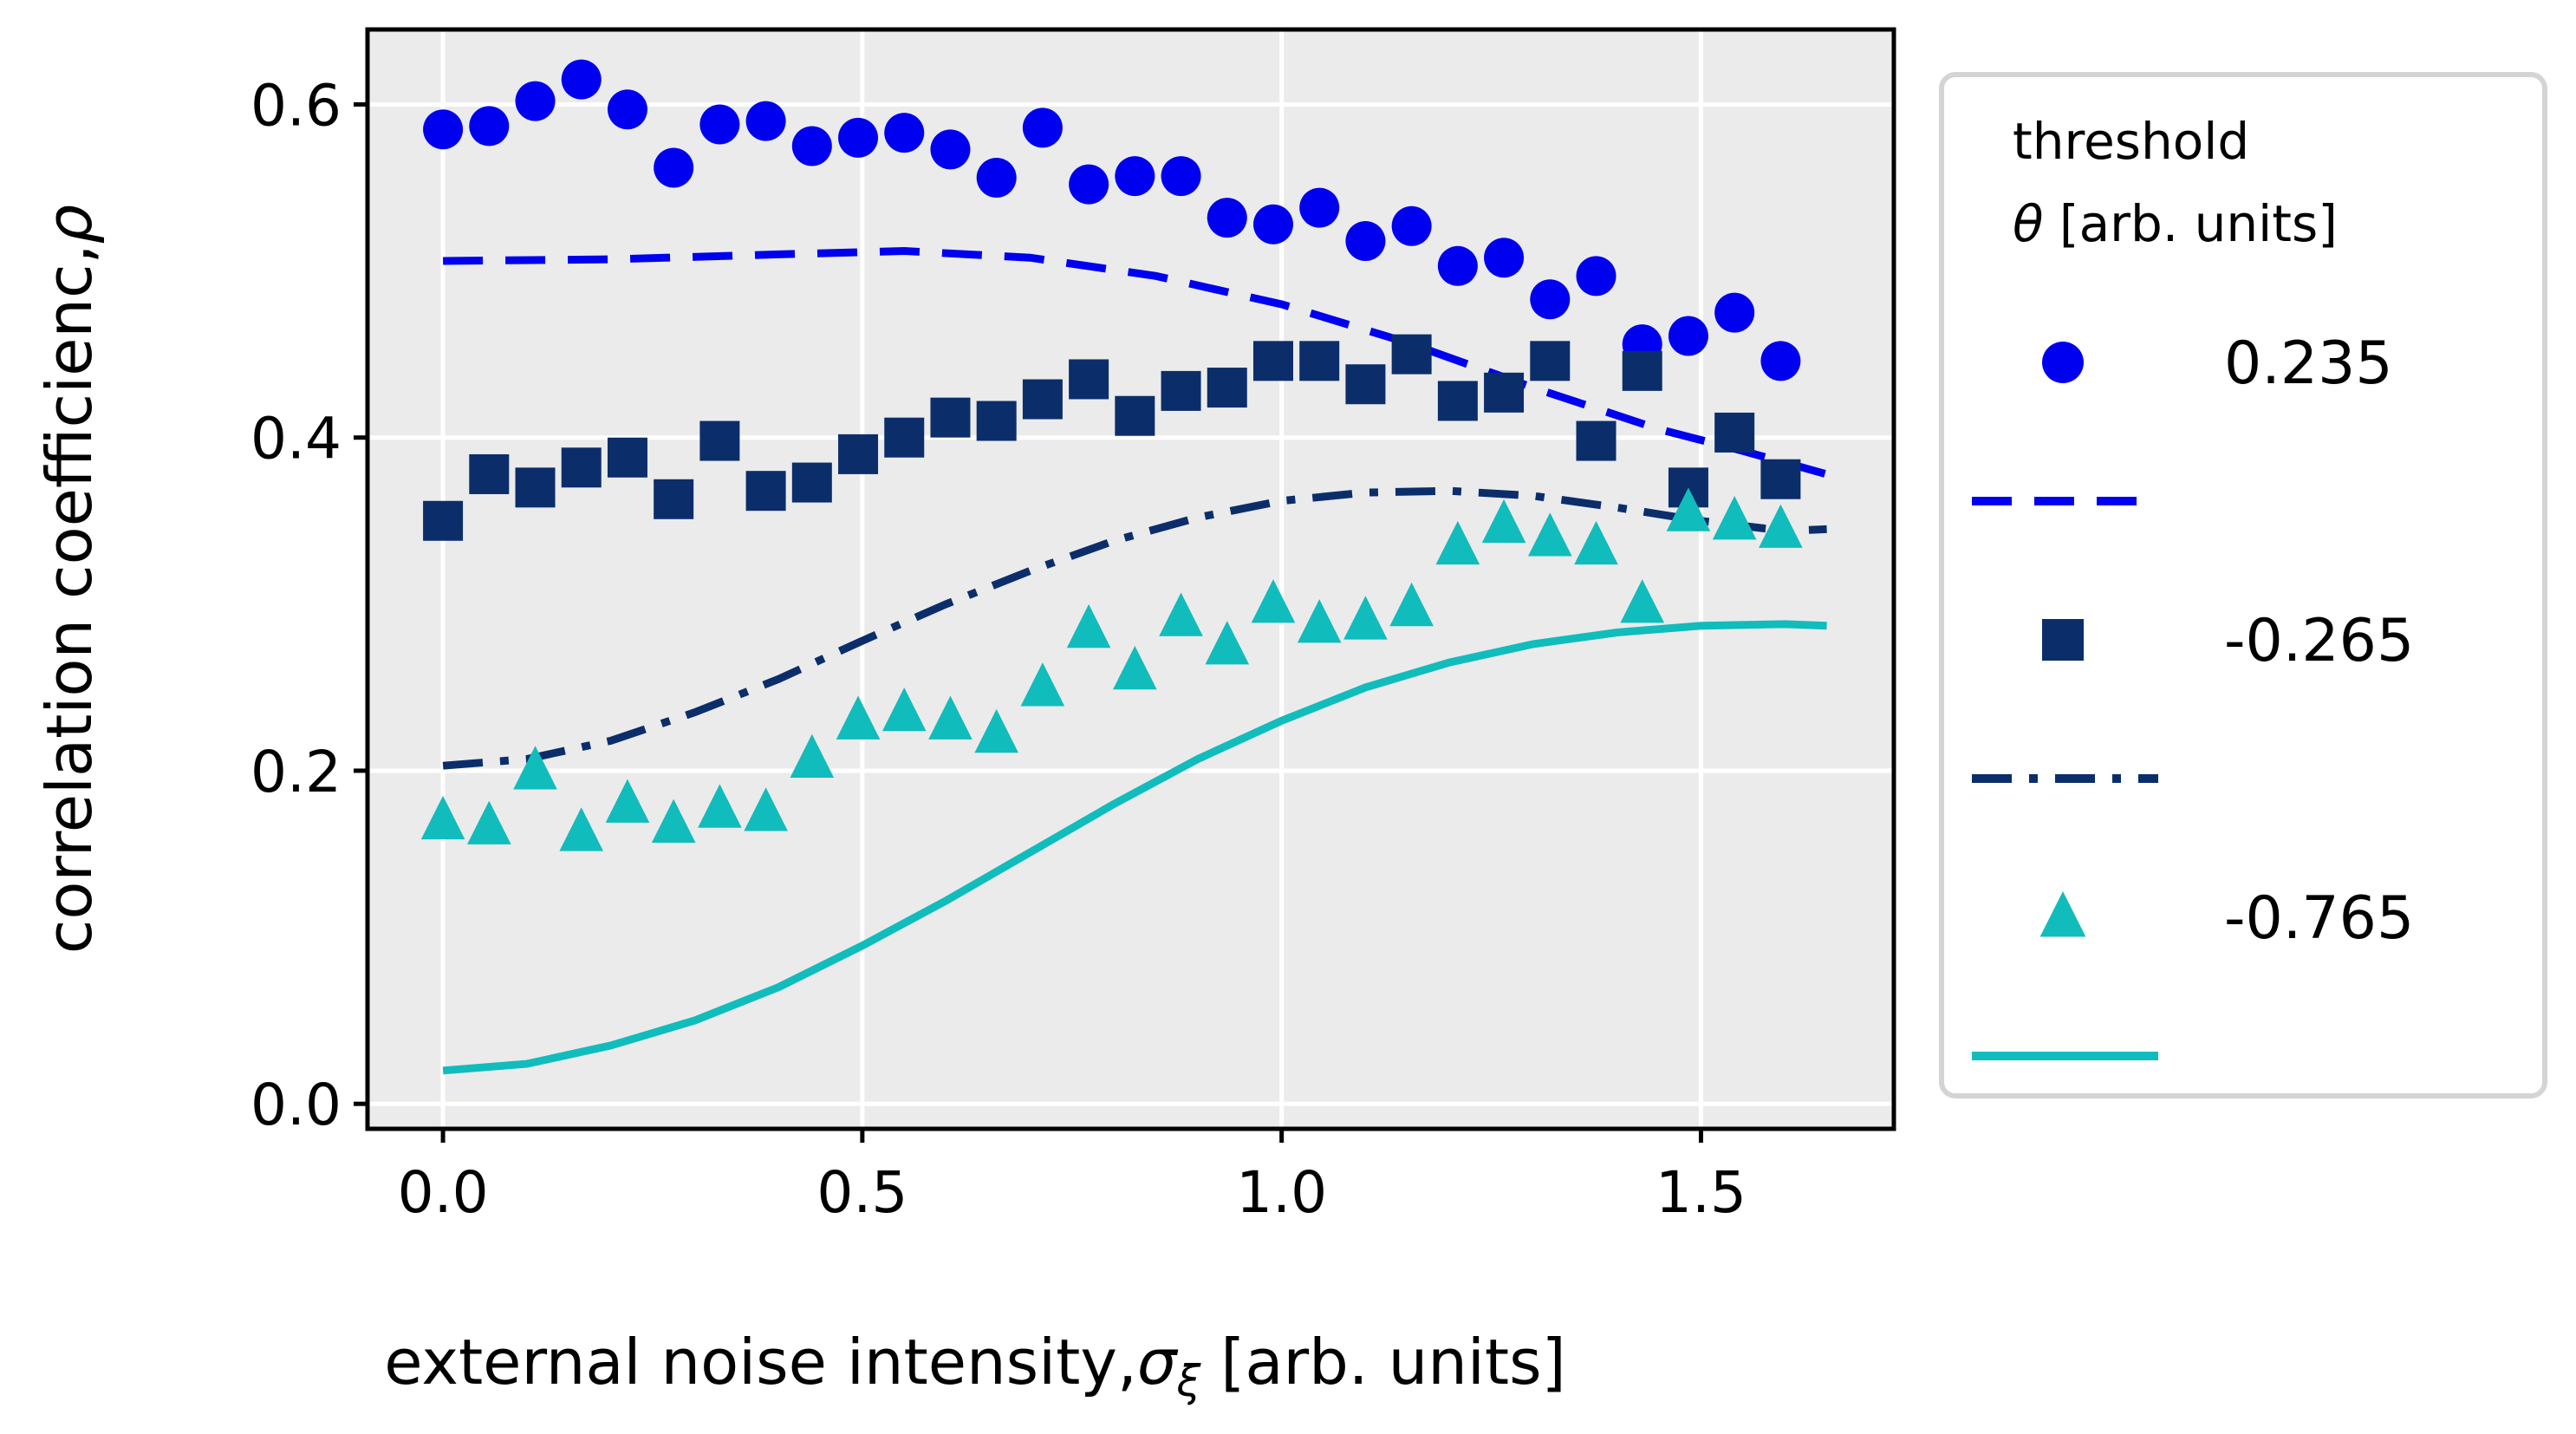 The height and width of the screenshot is (1434, 2576). I want to click on y-tick-label: 0.4, so click(296, 439).